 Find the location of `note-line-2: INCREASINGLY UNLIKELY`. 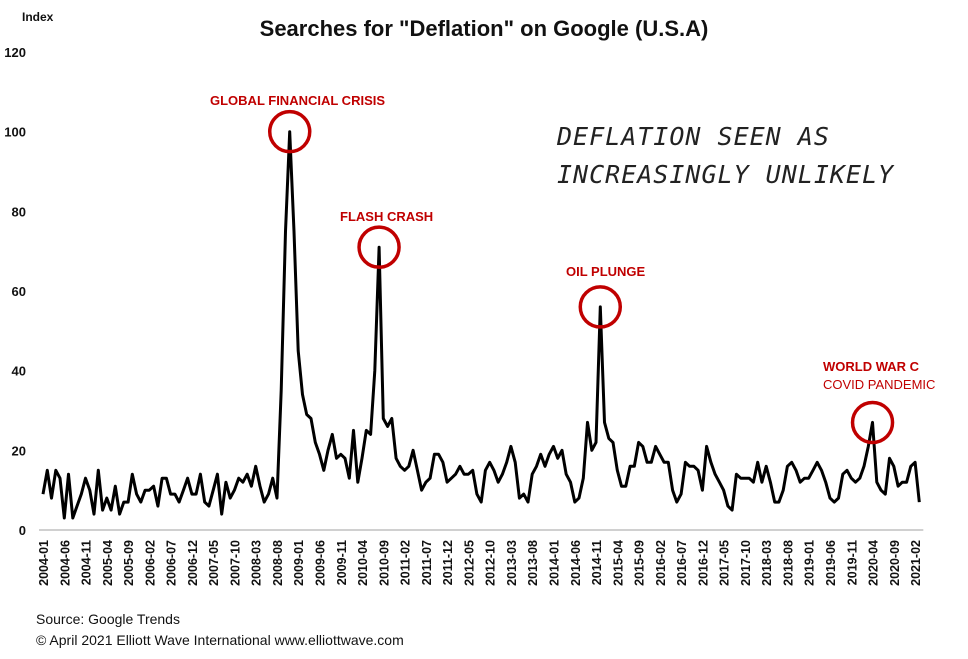

note-line-2: INCREASINGLY UNLIKELY is located at coordinates (726, 174).